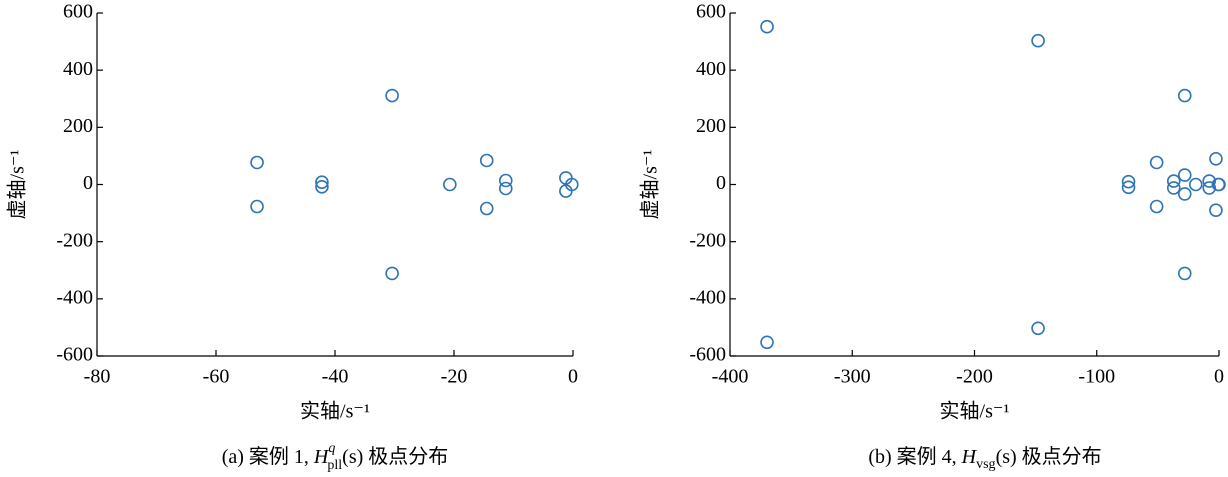 The height and width of the screenshot is (477, 1228). I want to click on x-tick-label: -40, so click(335, 377).